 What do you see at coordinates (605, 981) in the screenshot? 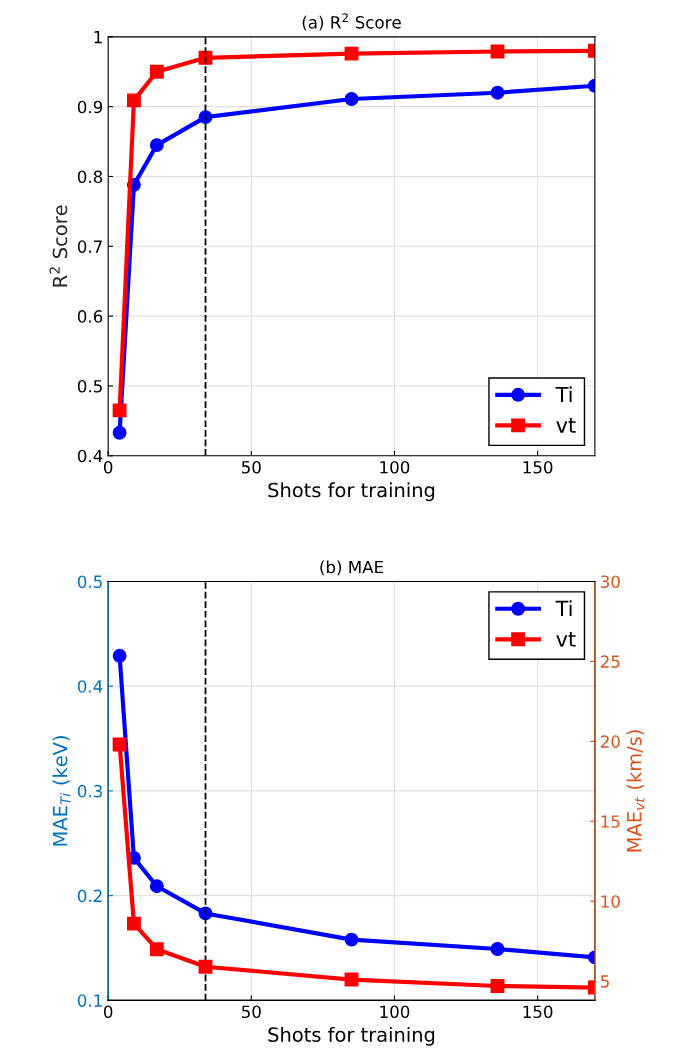
I see `y2-tick-label: 5` at bounding box center [605, 981].